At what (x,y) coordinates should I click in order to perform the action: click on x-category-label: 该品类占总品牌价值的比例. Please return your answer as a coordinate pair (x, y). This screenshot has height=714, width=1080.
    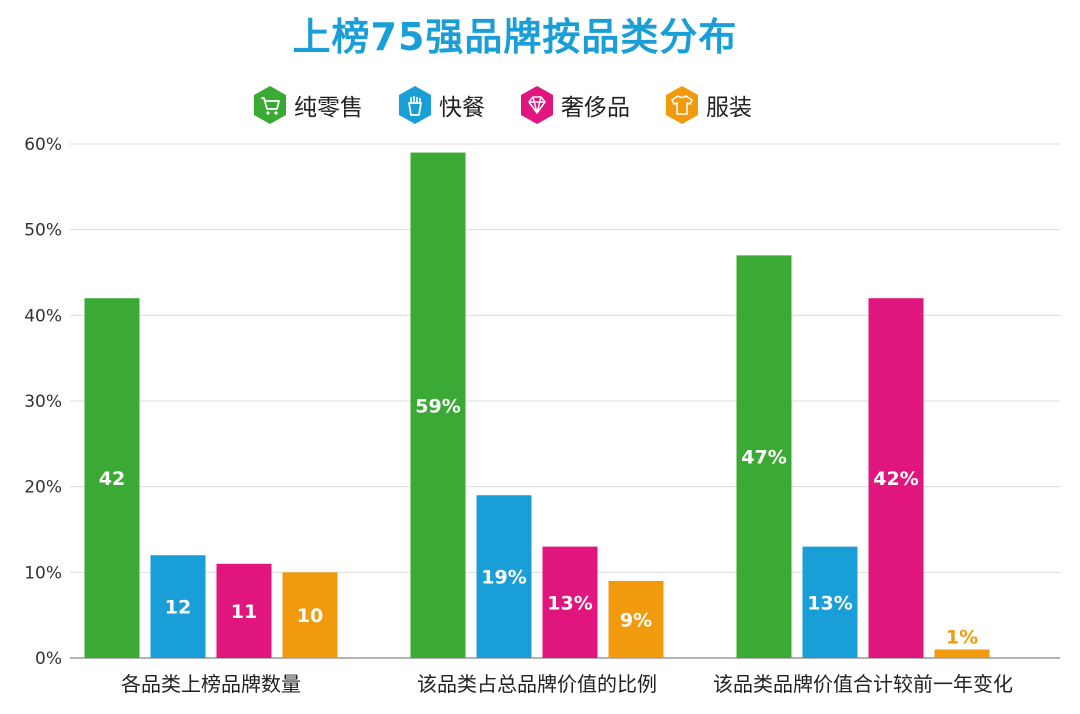
    Looking at the image, I should click on (537, 684).